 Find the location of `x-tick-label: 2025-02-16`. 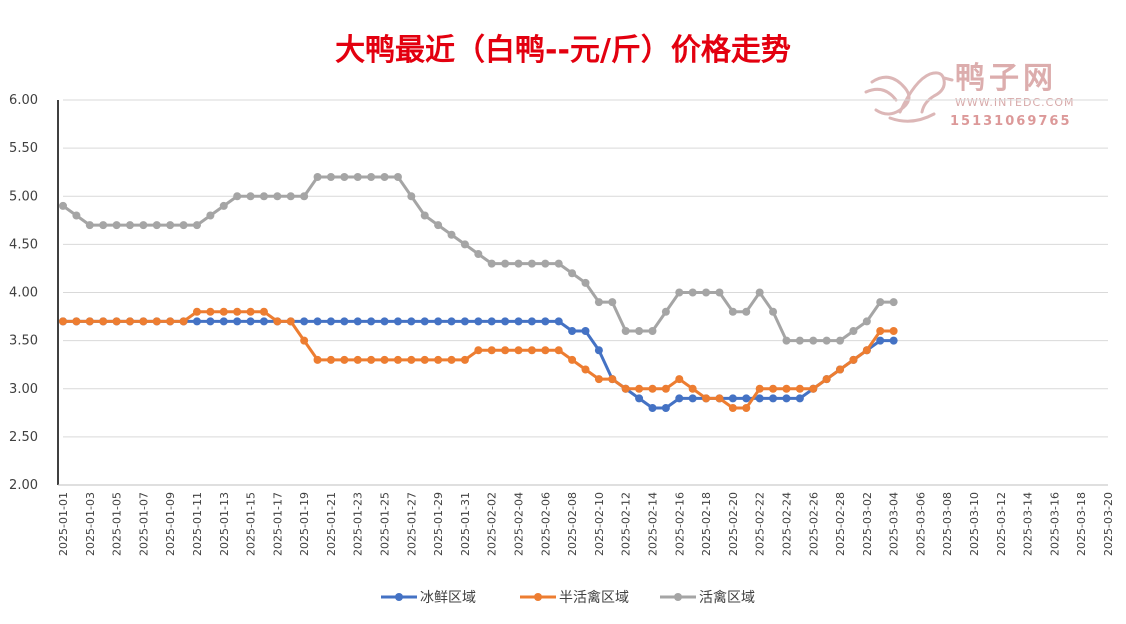

x-tick-label: 2025-02-16 is located at coordinates (679, 524).